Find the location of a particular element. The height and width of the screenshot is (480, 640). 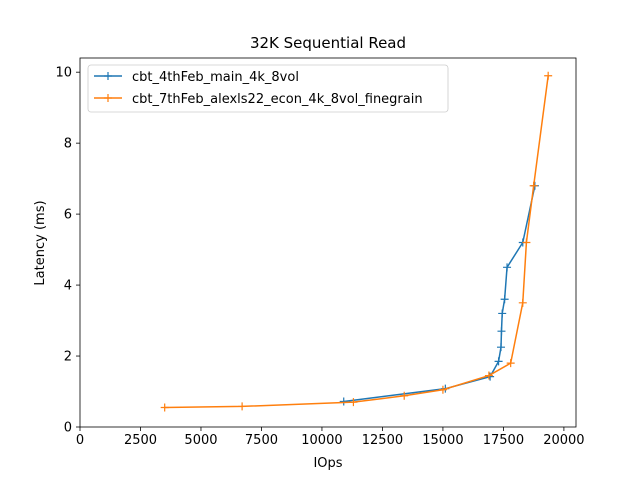

x-tick-label: 15000 is located at coordinates (442, 440).